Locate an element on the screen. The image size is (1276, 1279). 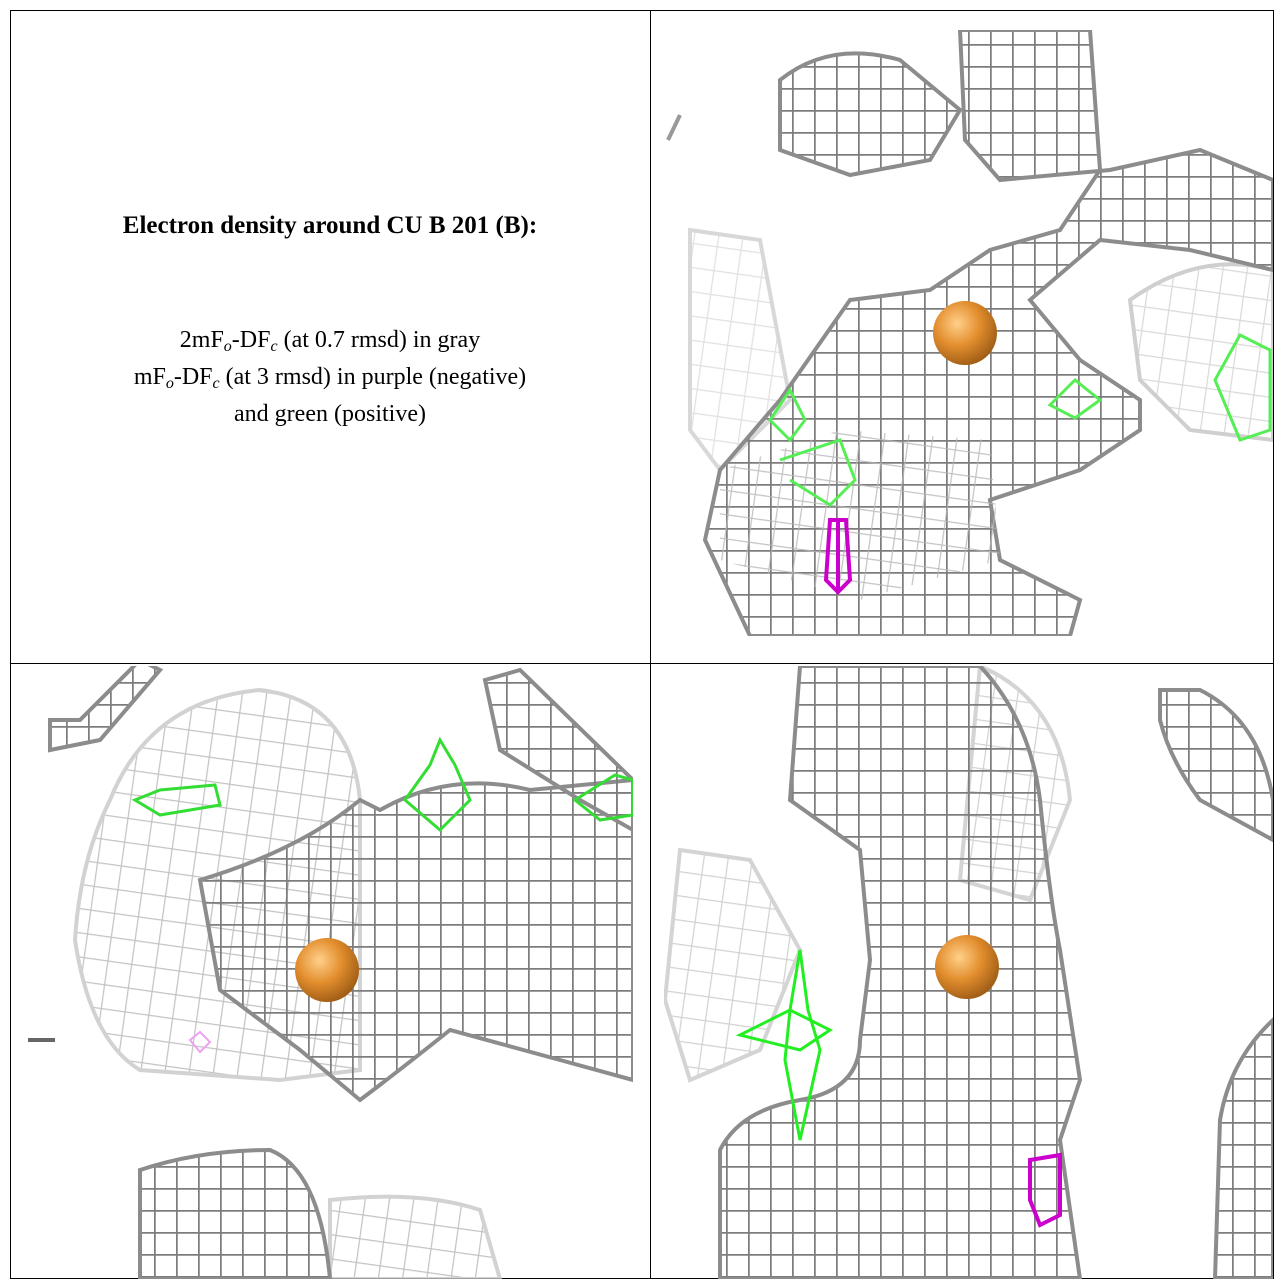
text-run: mF is located at coordinates (149, 377).